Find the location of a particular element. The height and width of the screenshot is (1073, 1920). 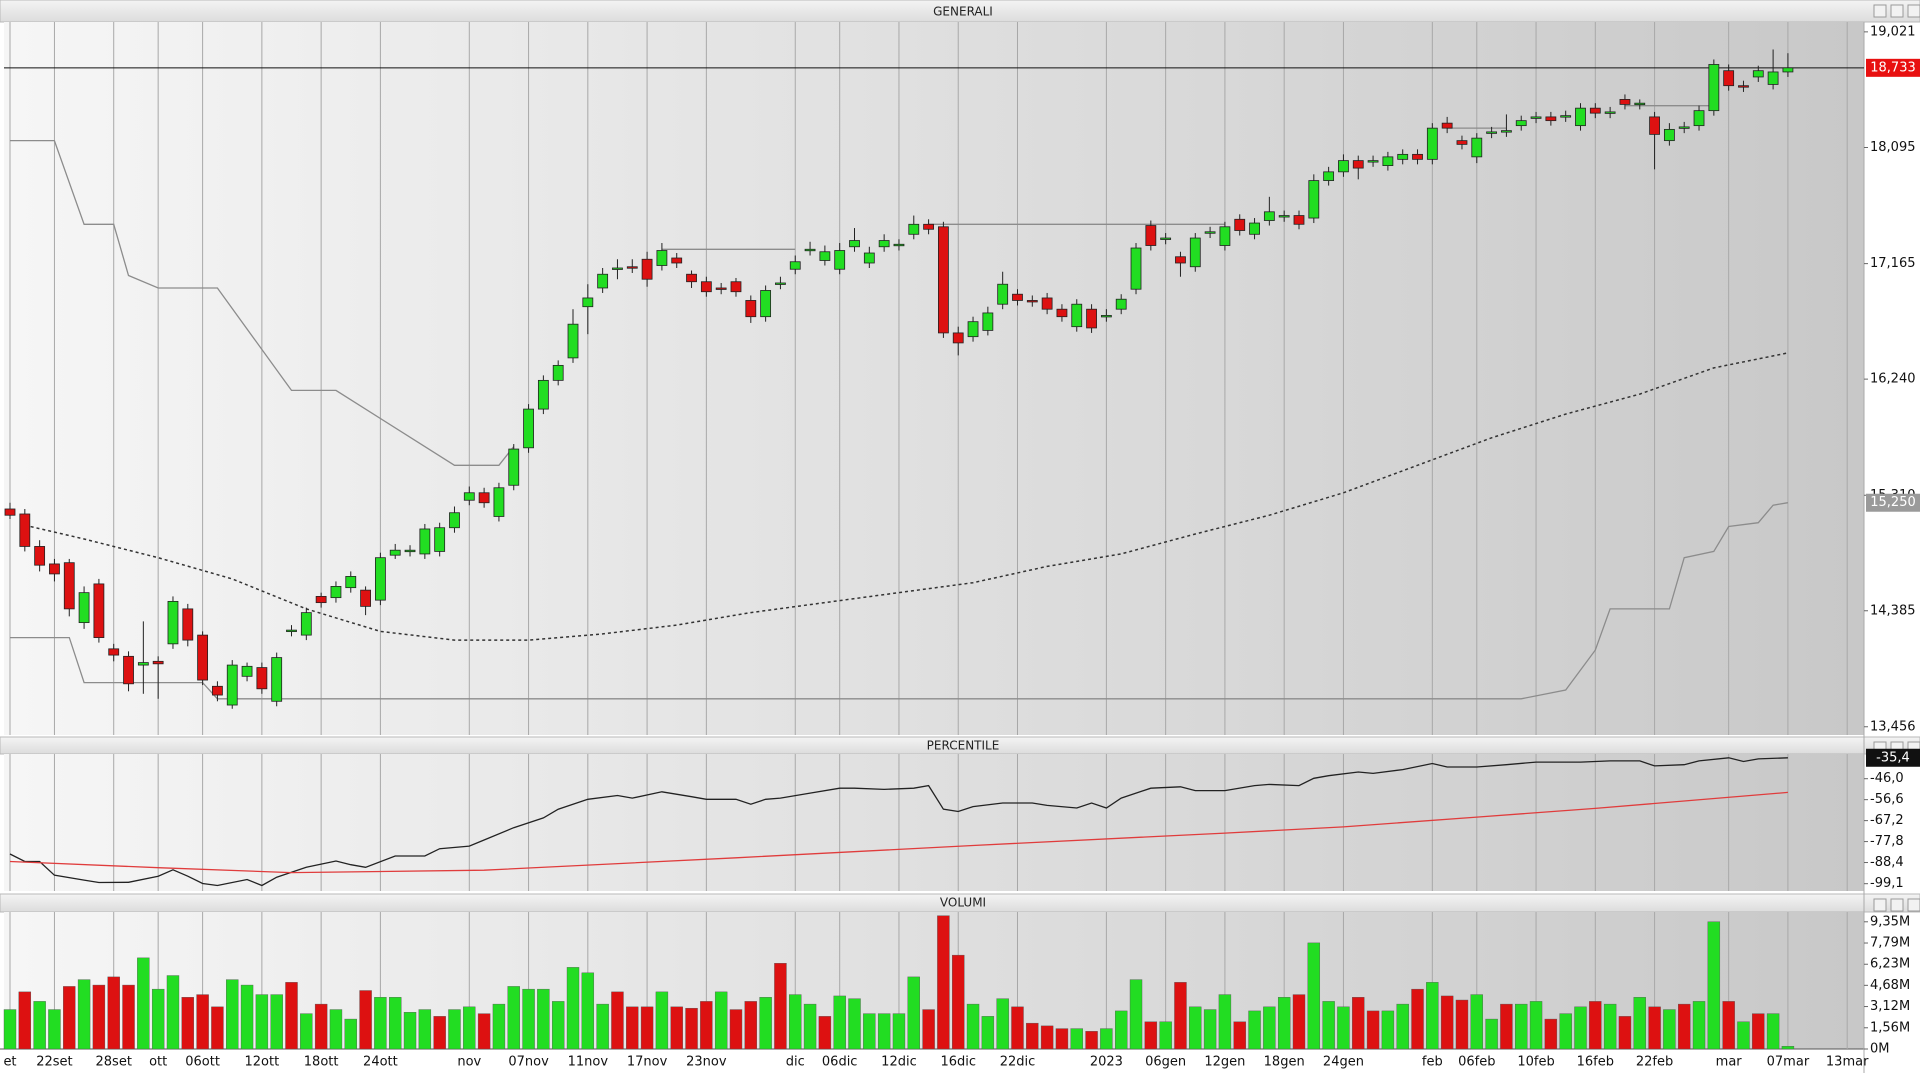

y-tick-label: 16,240 is located at coordinates (1893, 379).